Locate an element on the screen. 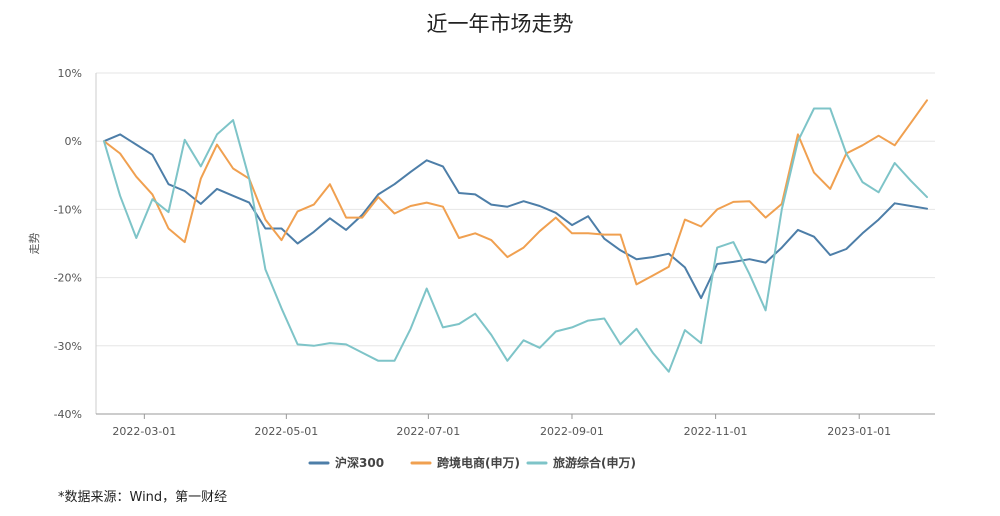 This screenshot has height=516, width=1000. y-tick-label: -10% is located at coordinates (68, 209).